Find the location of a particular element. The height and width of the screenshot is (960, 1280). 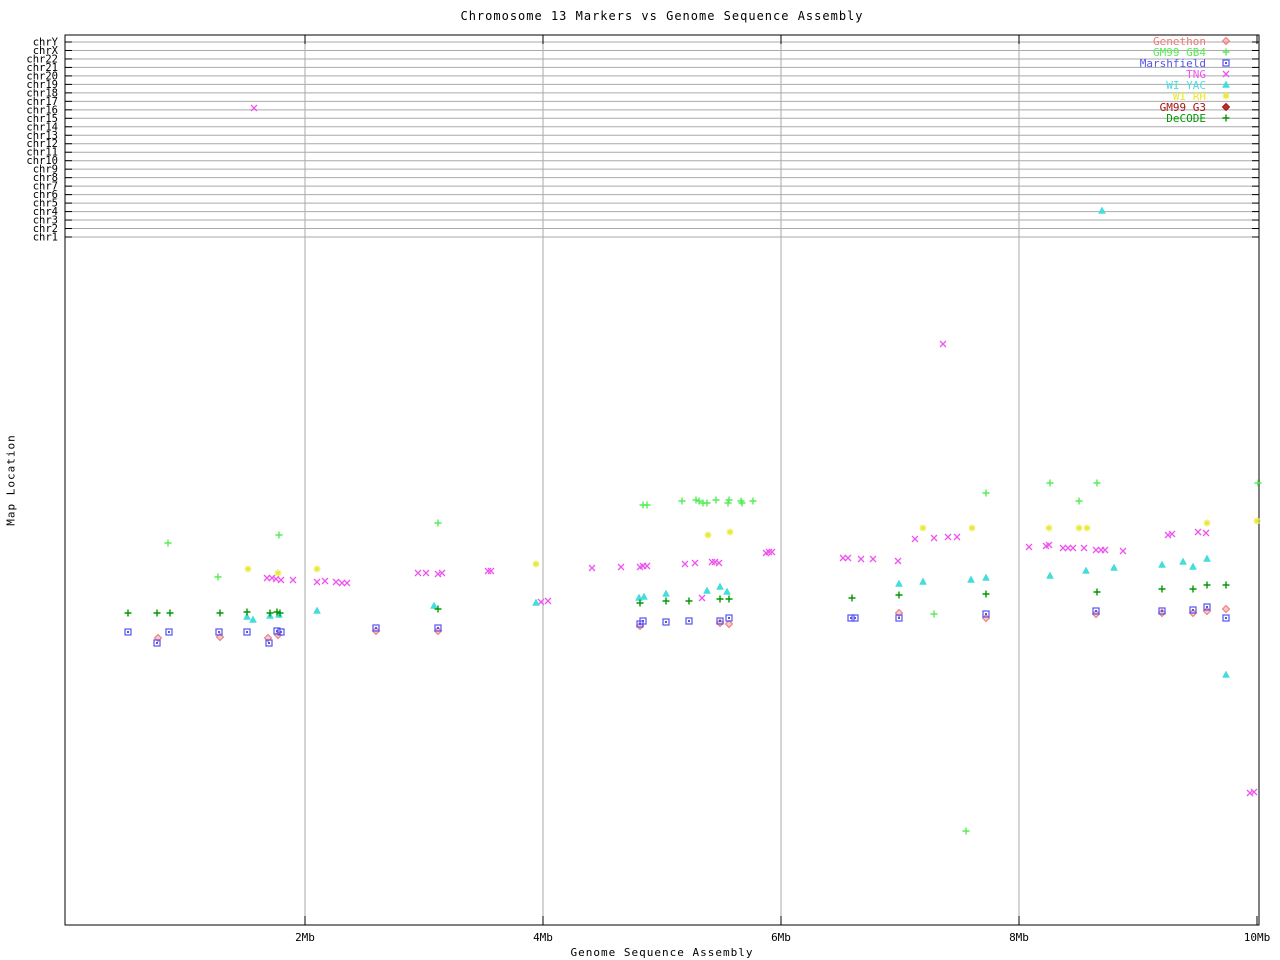

legend-label: Genethon is located at coordinates (1179, 41).